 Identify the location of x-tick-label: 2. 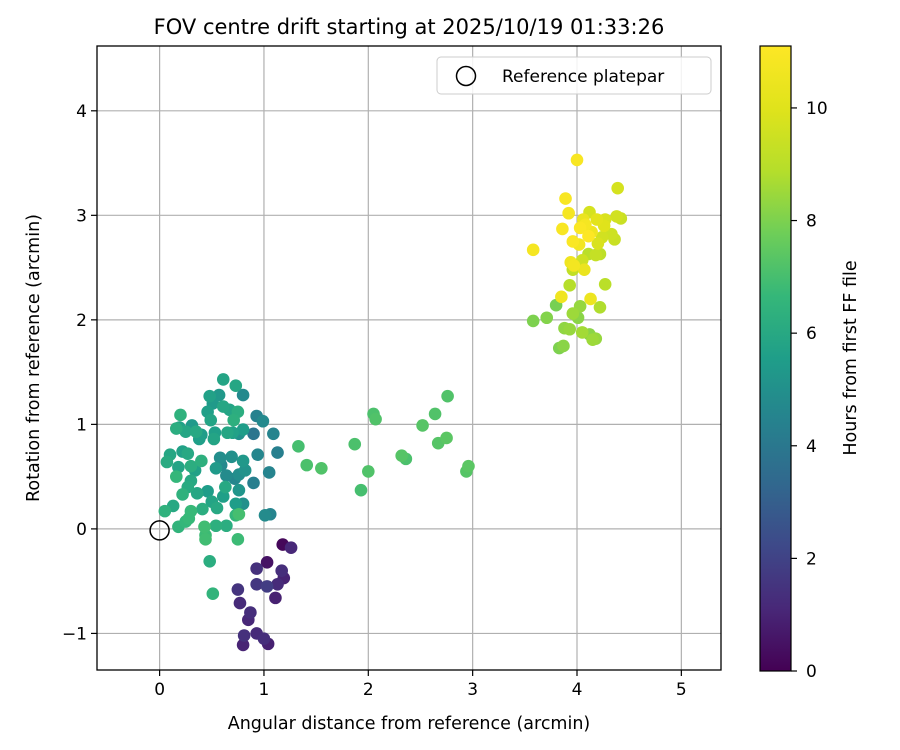
(368, 690).